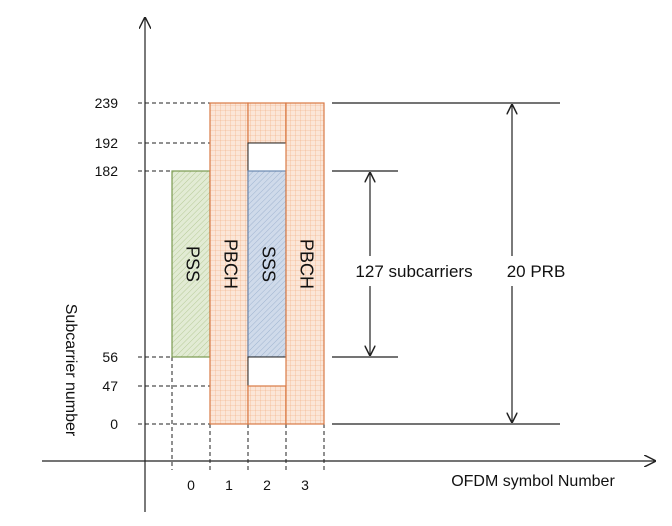 This screenshot has height=526, width=672. What do you see at coordinates (267, 405) in the screenshot?
I see `pbch-block-2-bottom` at bounding box center [267, 405].